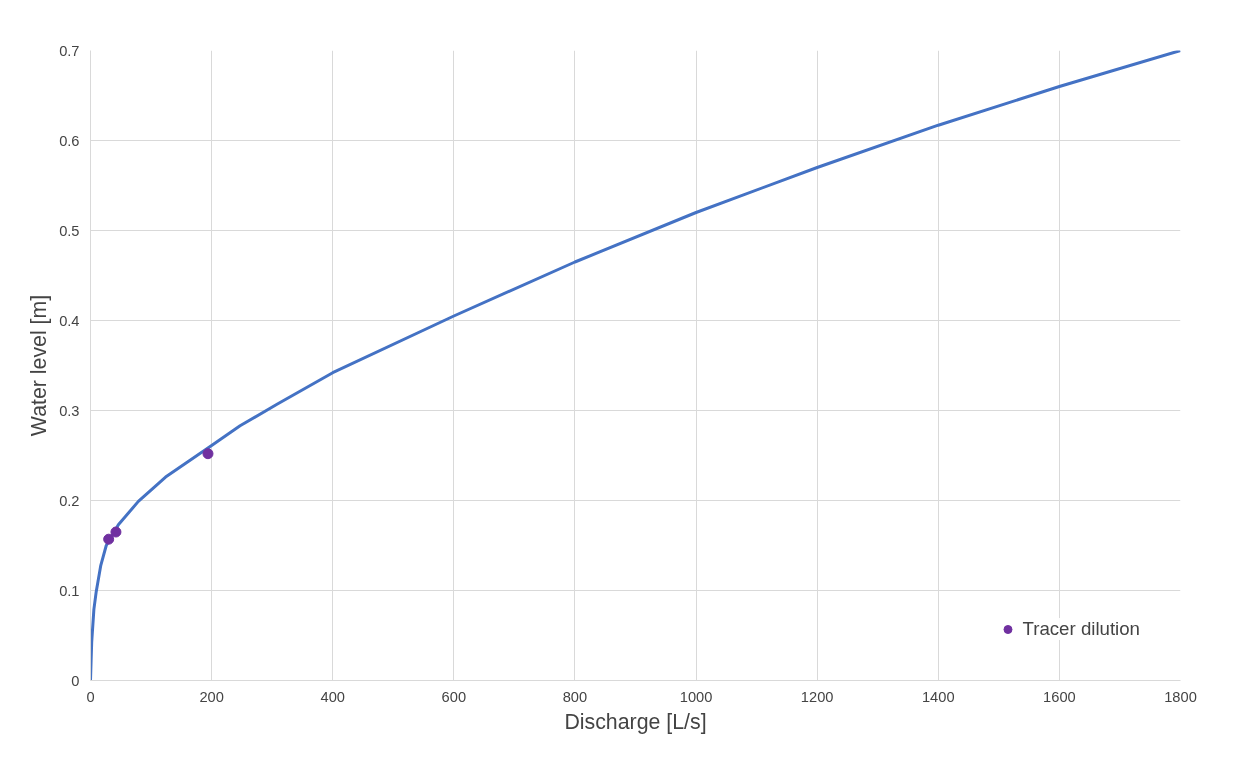 The image size is (1256, 766). What do you see at coordinates (817, 696) in the screenshot?
I see `x-tick-label: 1200` at bounding box center [817, 696].